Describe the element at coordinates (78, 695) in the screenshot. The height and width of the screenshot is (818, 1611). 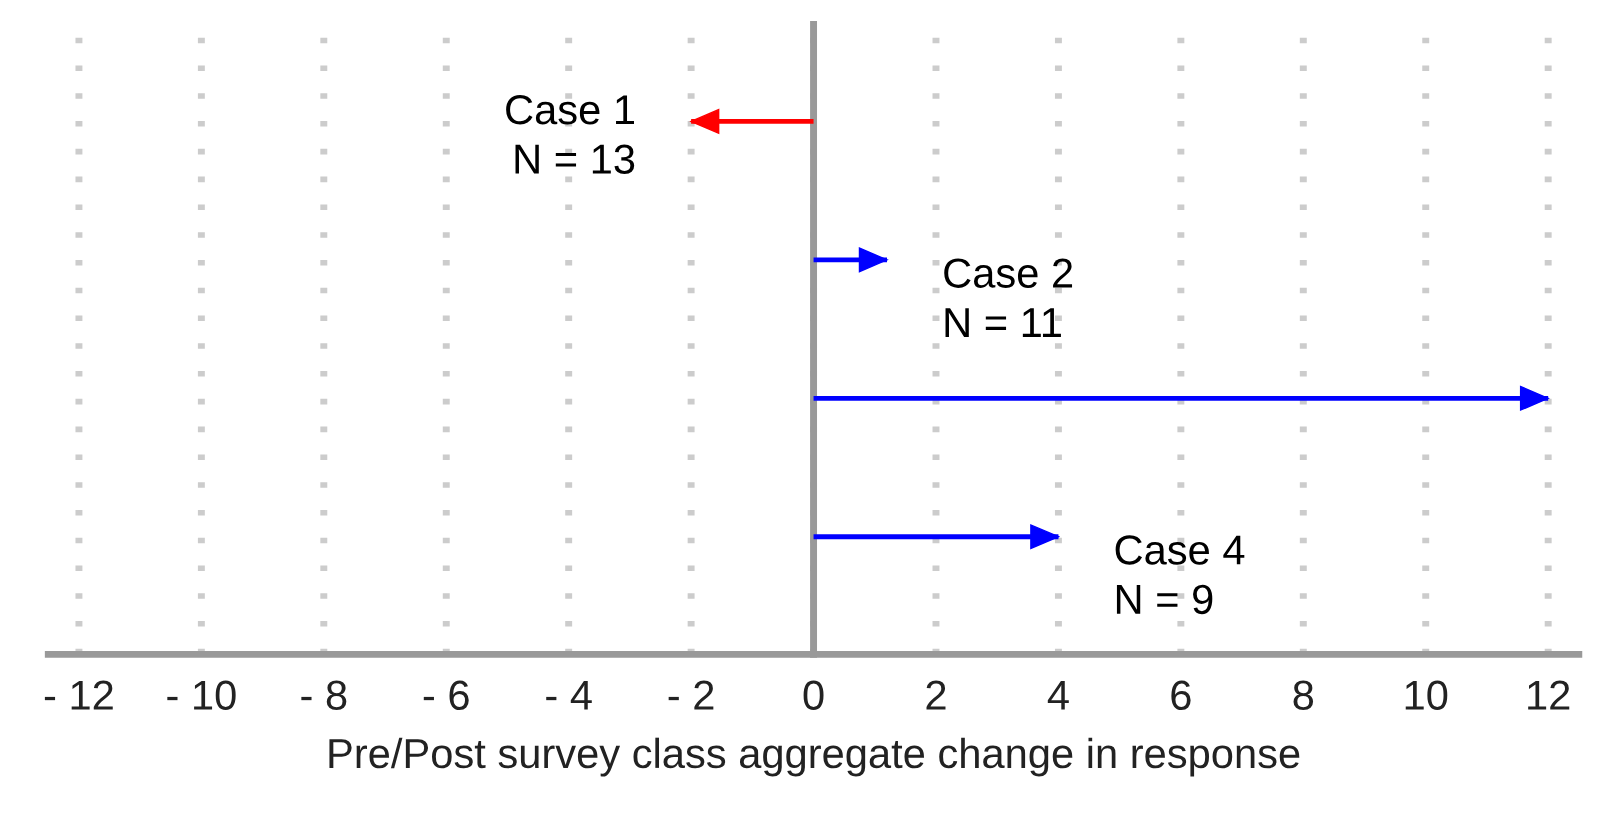
I see `x-tick-label: - 12` at that location.